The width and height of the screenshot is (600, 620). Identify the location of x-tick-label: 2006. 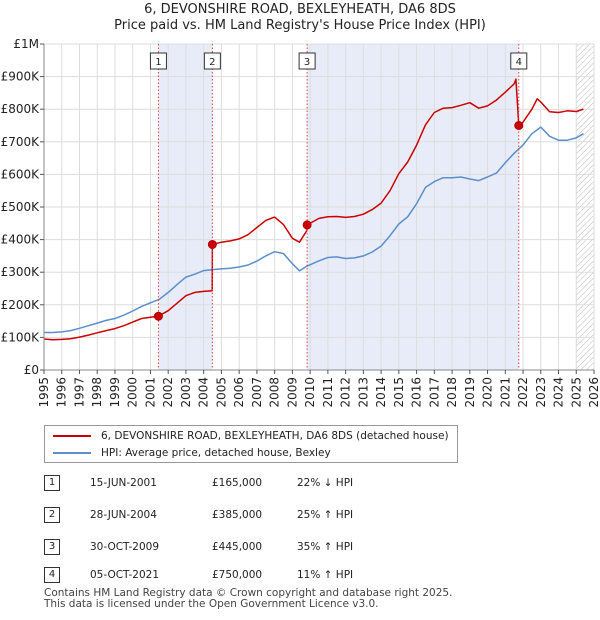
(239, 392).